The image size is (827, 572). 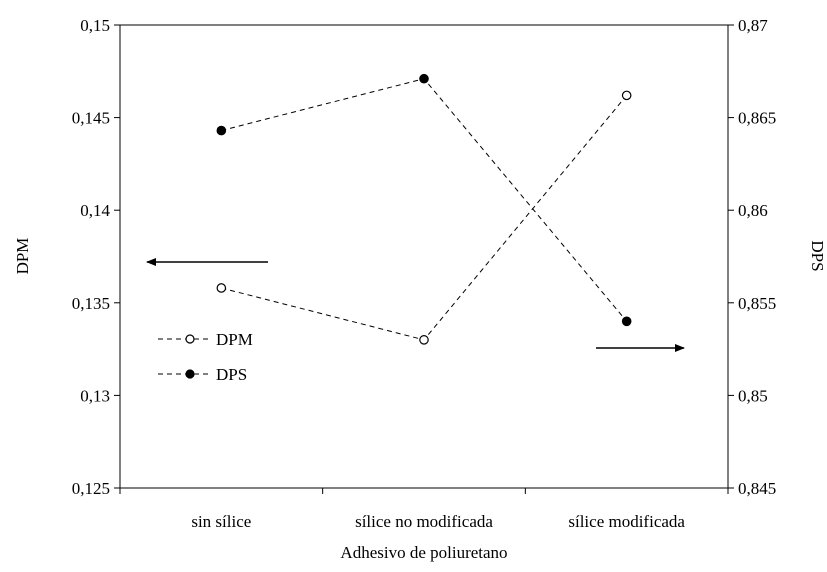 I want to click on left-y-tick-label: 0,15, so click(x=95, y=25).